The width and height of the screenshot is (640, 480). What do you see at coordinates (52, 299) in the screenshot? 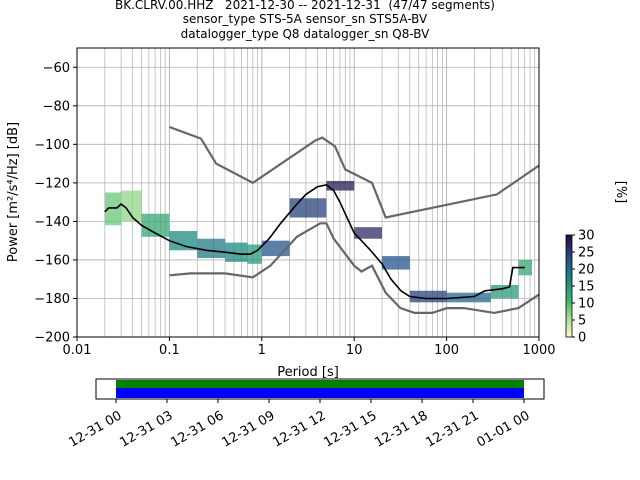
I see `y-tick-label: −180` at bounding box center [52, 299].